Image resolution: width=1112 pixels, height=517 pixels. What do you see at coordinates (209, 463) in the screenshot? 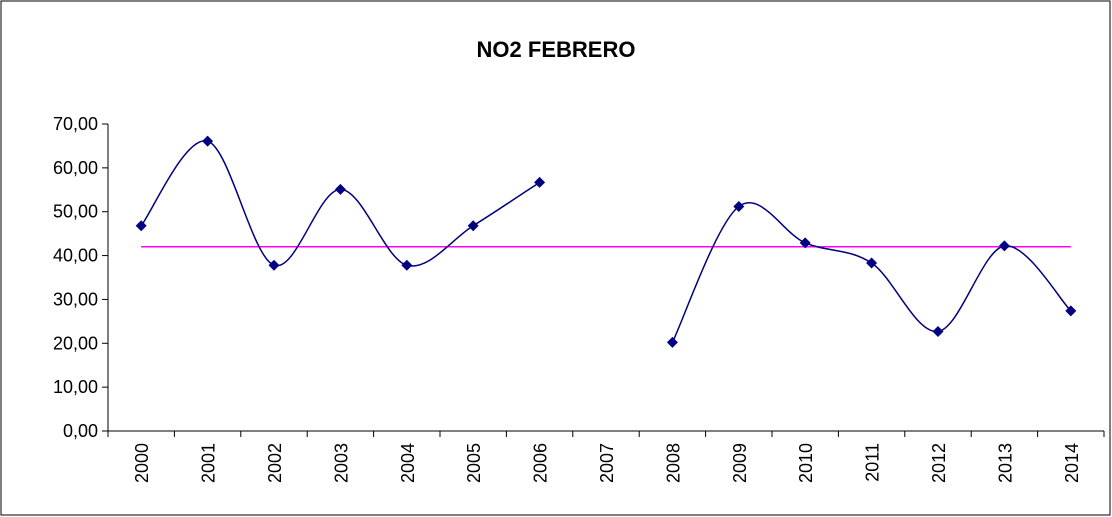
I see `x-tick-label: 2001` at bounding box center [209, 463].